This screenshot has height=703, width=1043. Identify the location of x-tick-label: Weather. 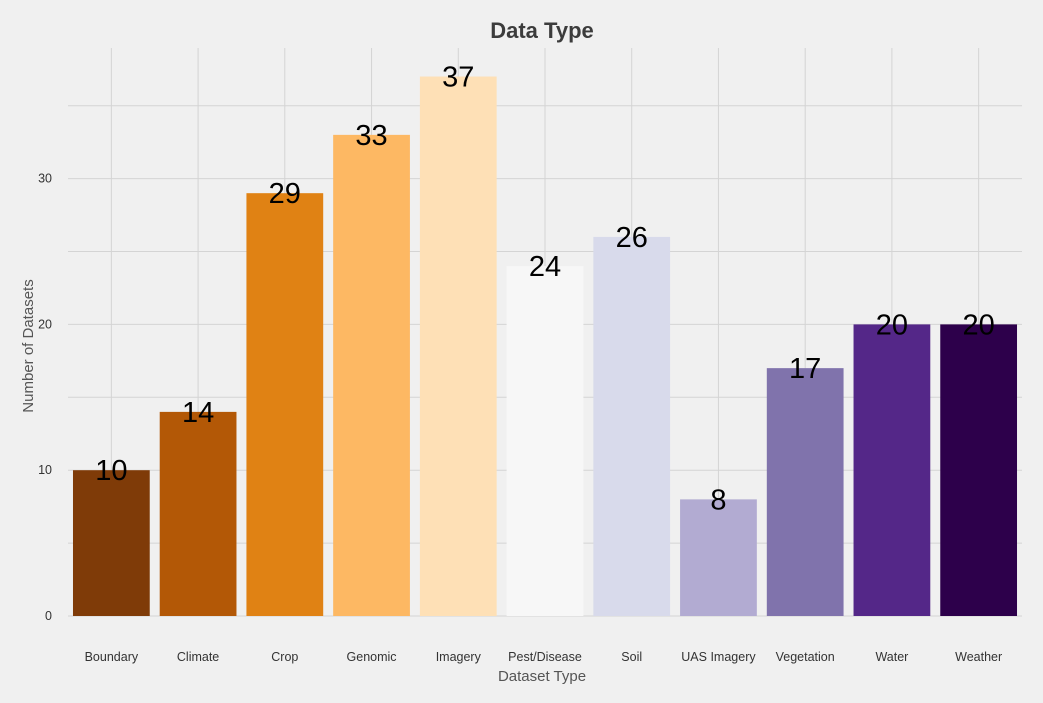
(978, 657).